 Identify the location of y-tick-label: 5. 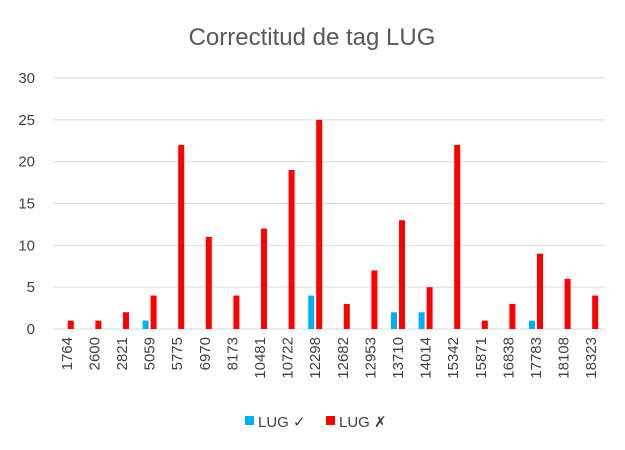
(31, 287).